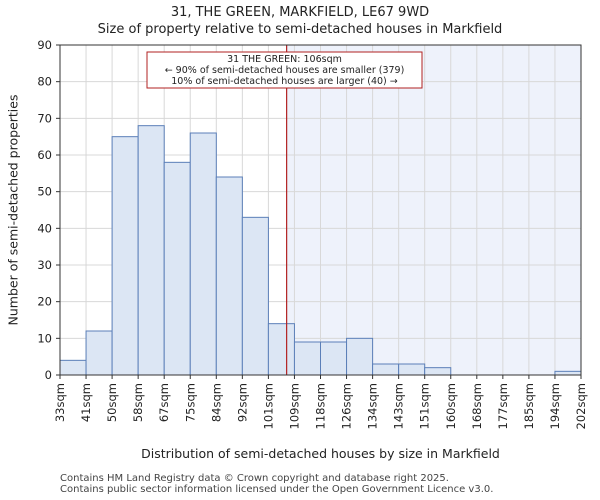 This screenshot has height=500, width=600. What do you see at coordinates (190, 402) in the screenshot?
I see `x-tick-label: 75sqm` at bounding box center [190, 402].